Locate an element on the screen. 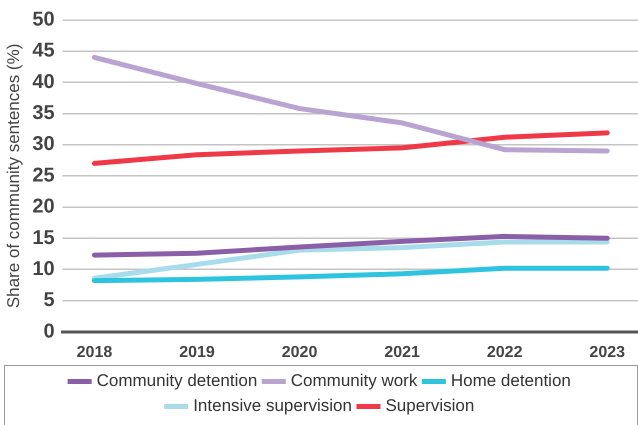 The height and width of the screenshot is (425, 638). y-tick-label: 0 is located at coordinates (49, 331).